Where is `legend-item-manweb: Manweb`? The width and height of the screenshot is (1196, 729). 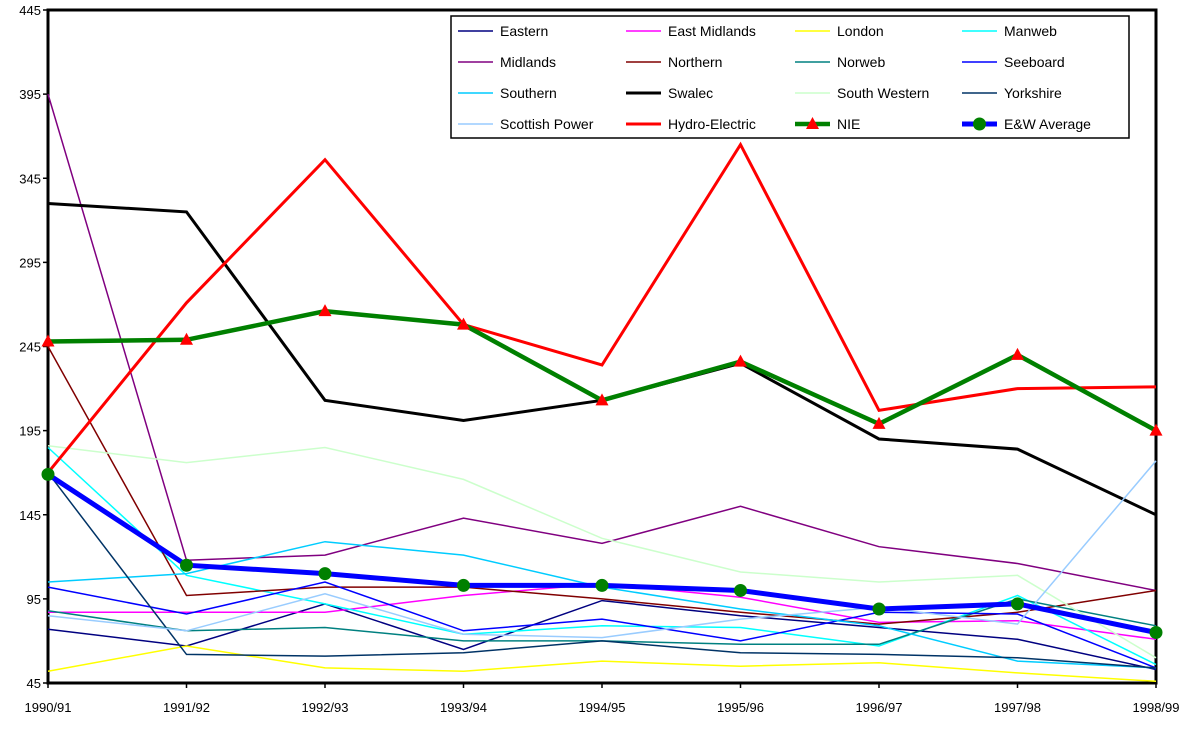
legend-item-manweb: Manweb is located at coordinates (1009, 31).